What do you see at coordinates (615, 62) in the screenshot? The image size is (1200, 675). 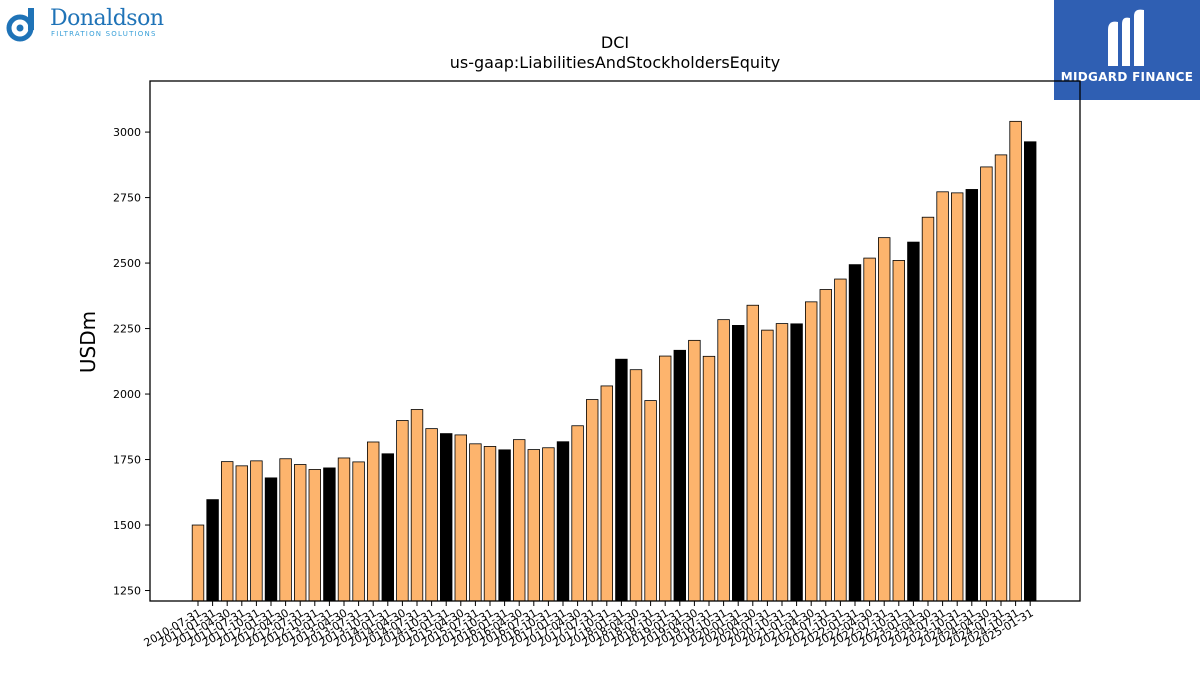 I see `chart-subtitle: us-gaap:LiabilitiesAndStockholdersEquity` at bounding box center [615, 62].